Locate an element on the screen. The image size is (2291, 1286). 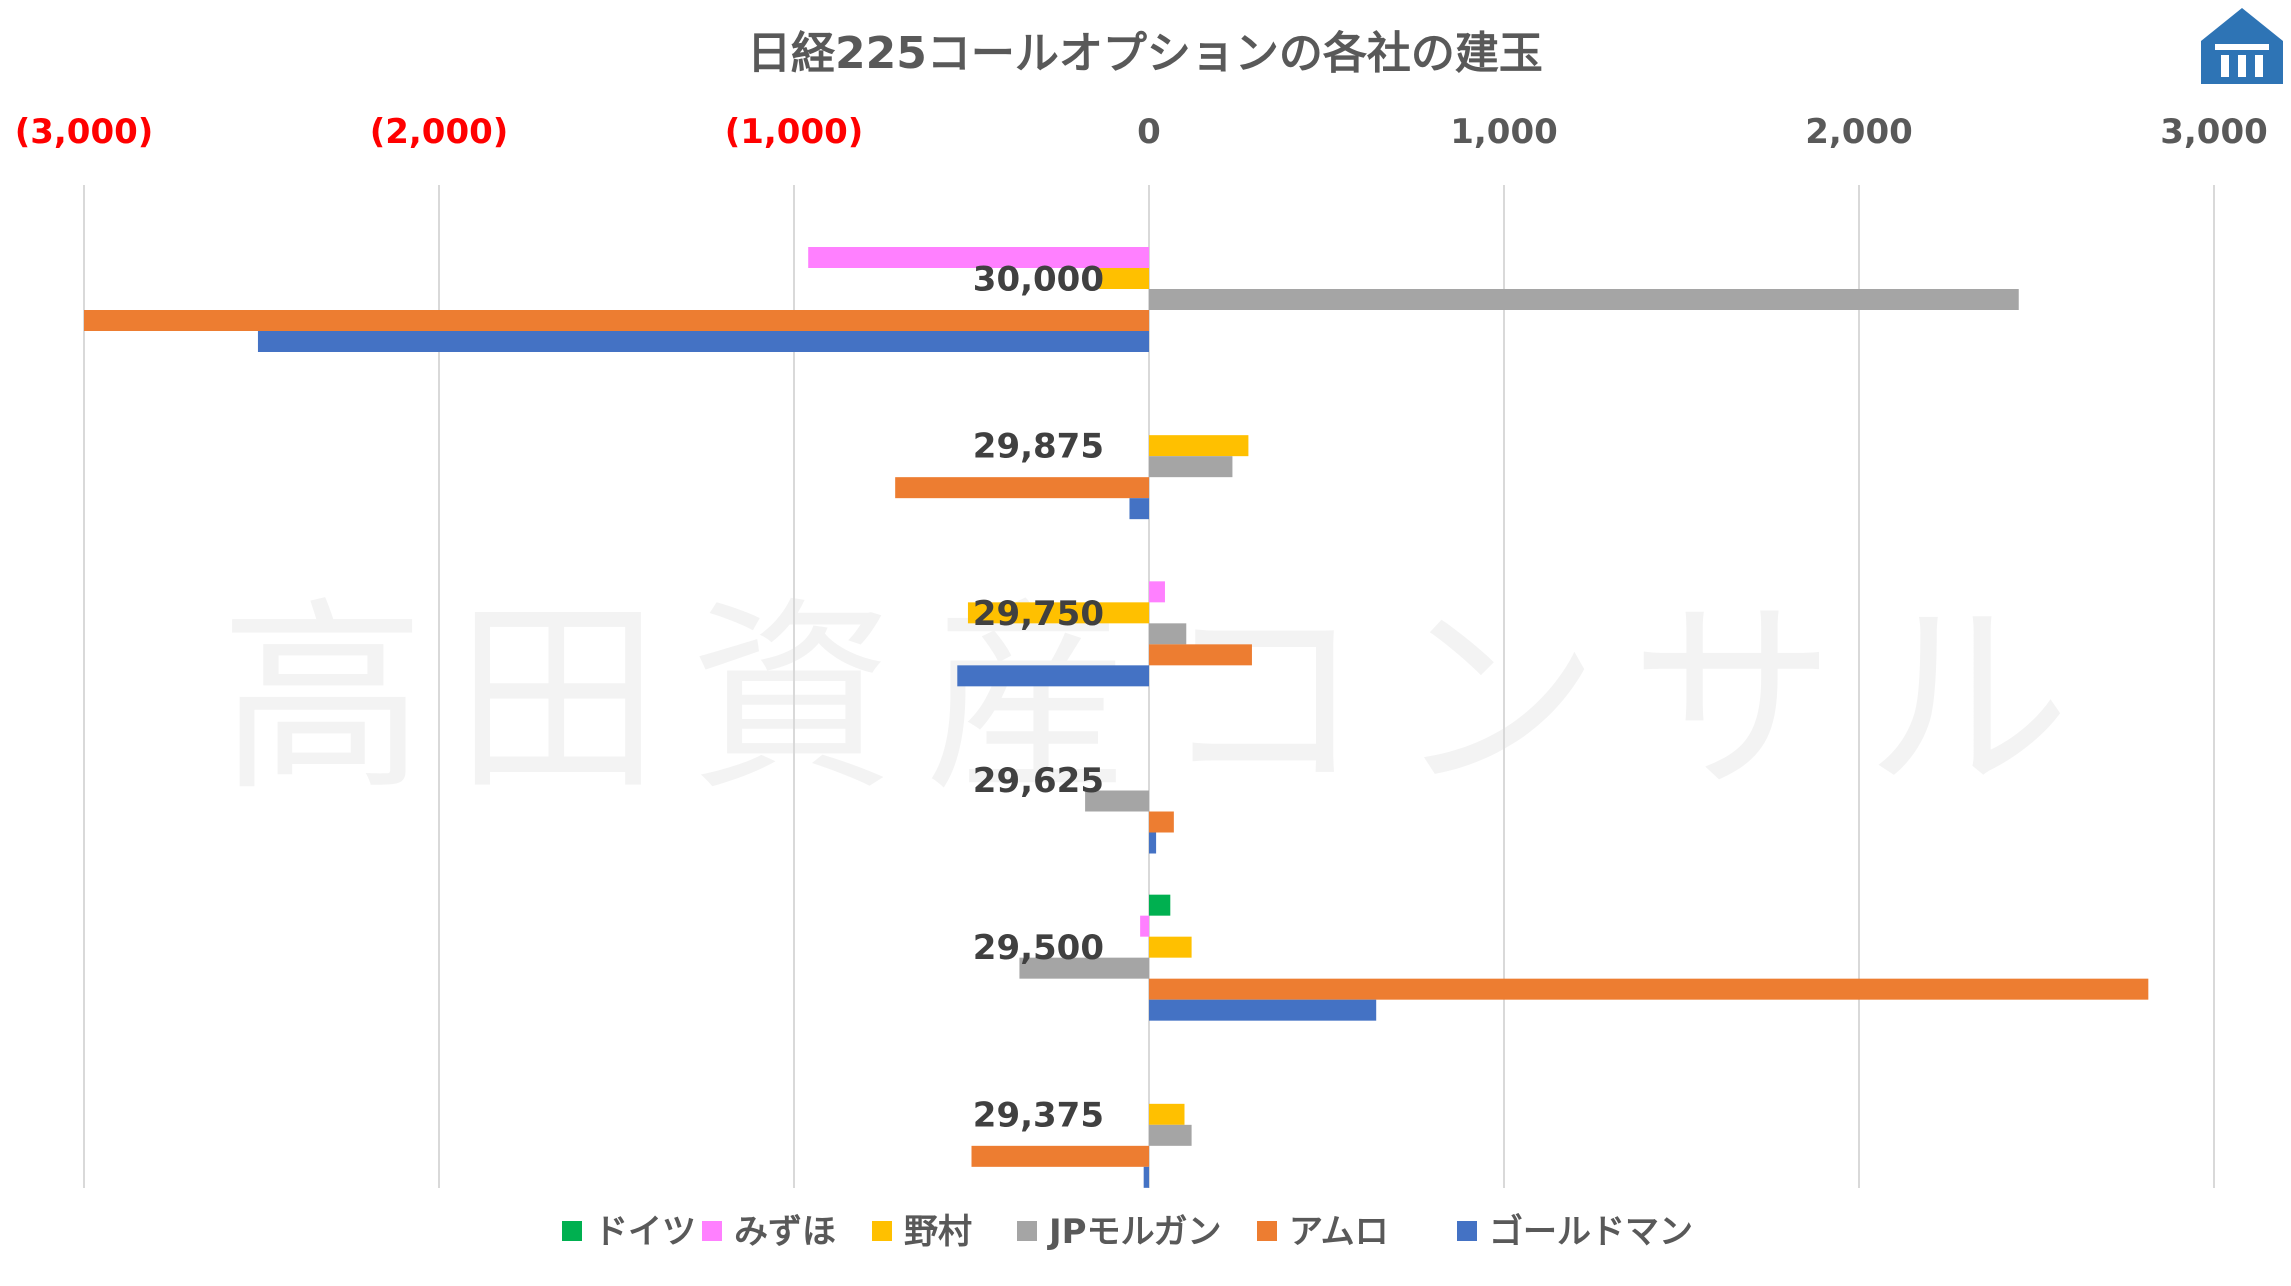
x-axis-ticks: (3,000) (2,000) (1,000) 0 1,000 2,000 3,000 is located at coordinates (1141, 132).